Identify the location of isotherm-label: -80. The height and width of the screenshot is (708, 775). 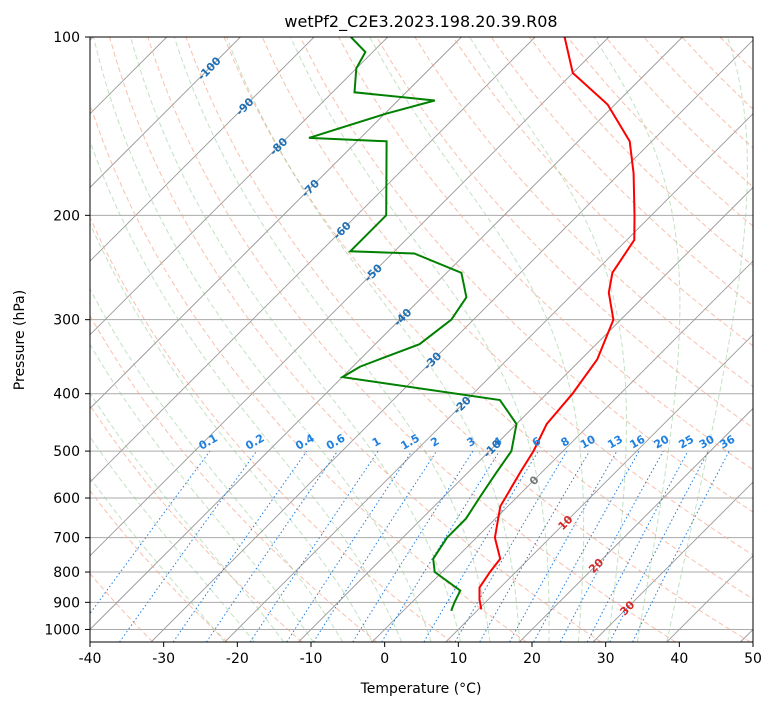
(278, 146).